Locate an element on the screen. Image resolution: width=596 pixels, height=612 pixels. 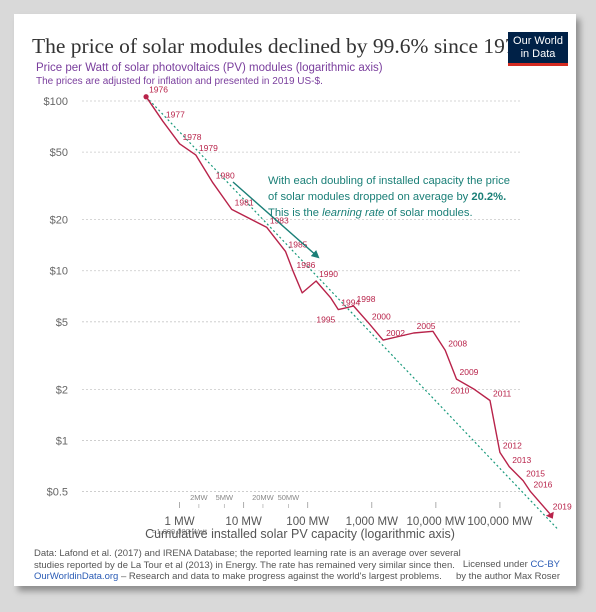
y-axis-ticks: $100 $50 $20 $10 $5 $2 $1 $0.5 is located at coordinates (56, 297).